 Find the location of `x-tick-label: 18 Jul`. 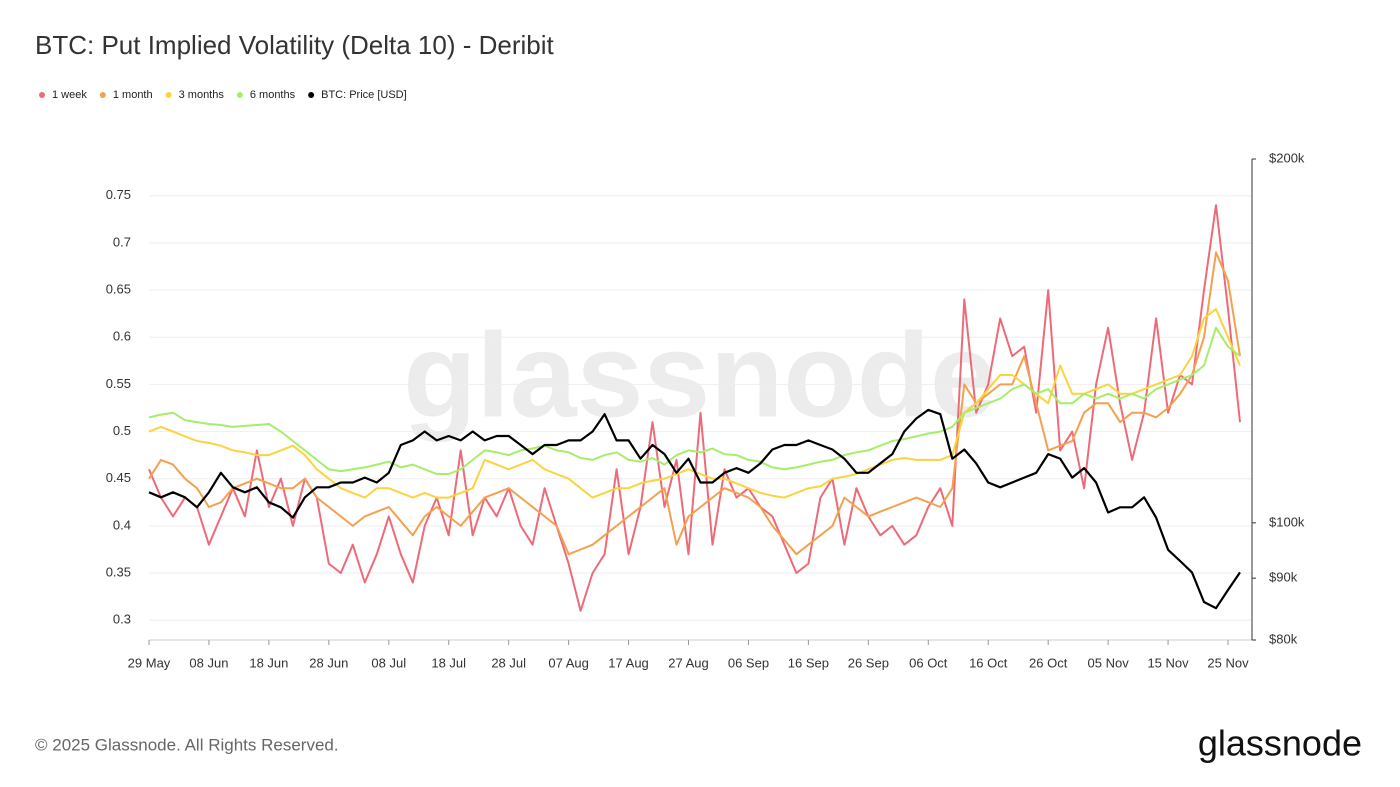

x-tick-label: 18 Jul is located at coordinates (448, 662).